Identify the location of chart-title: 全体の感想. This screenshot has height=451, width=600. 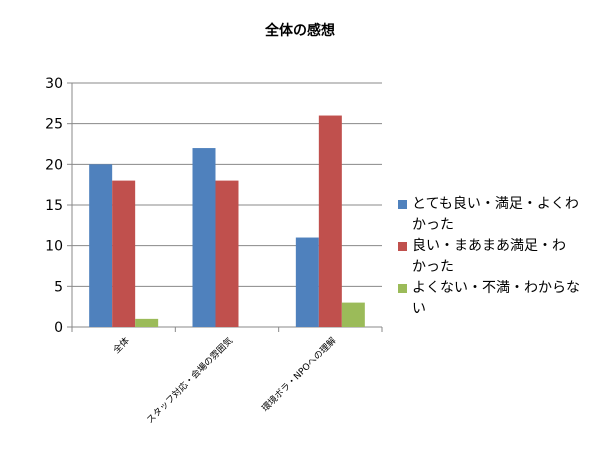
(300, 31).